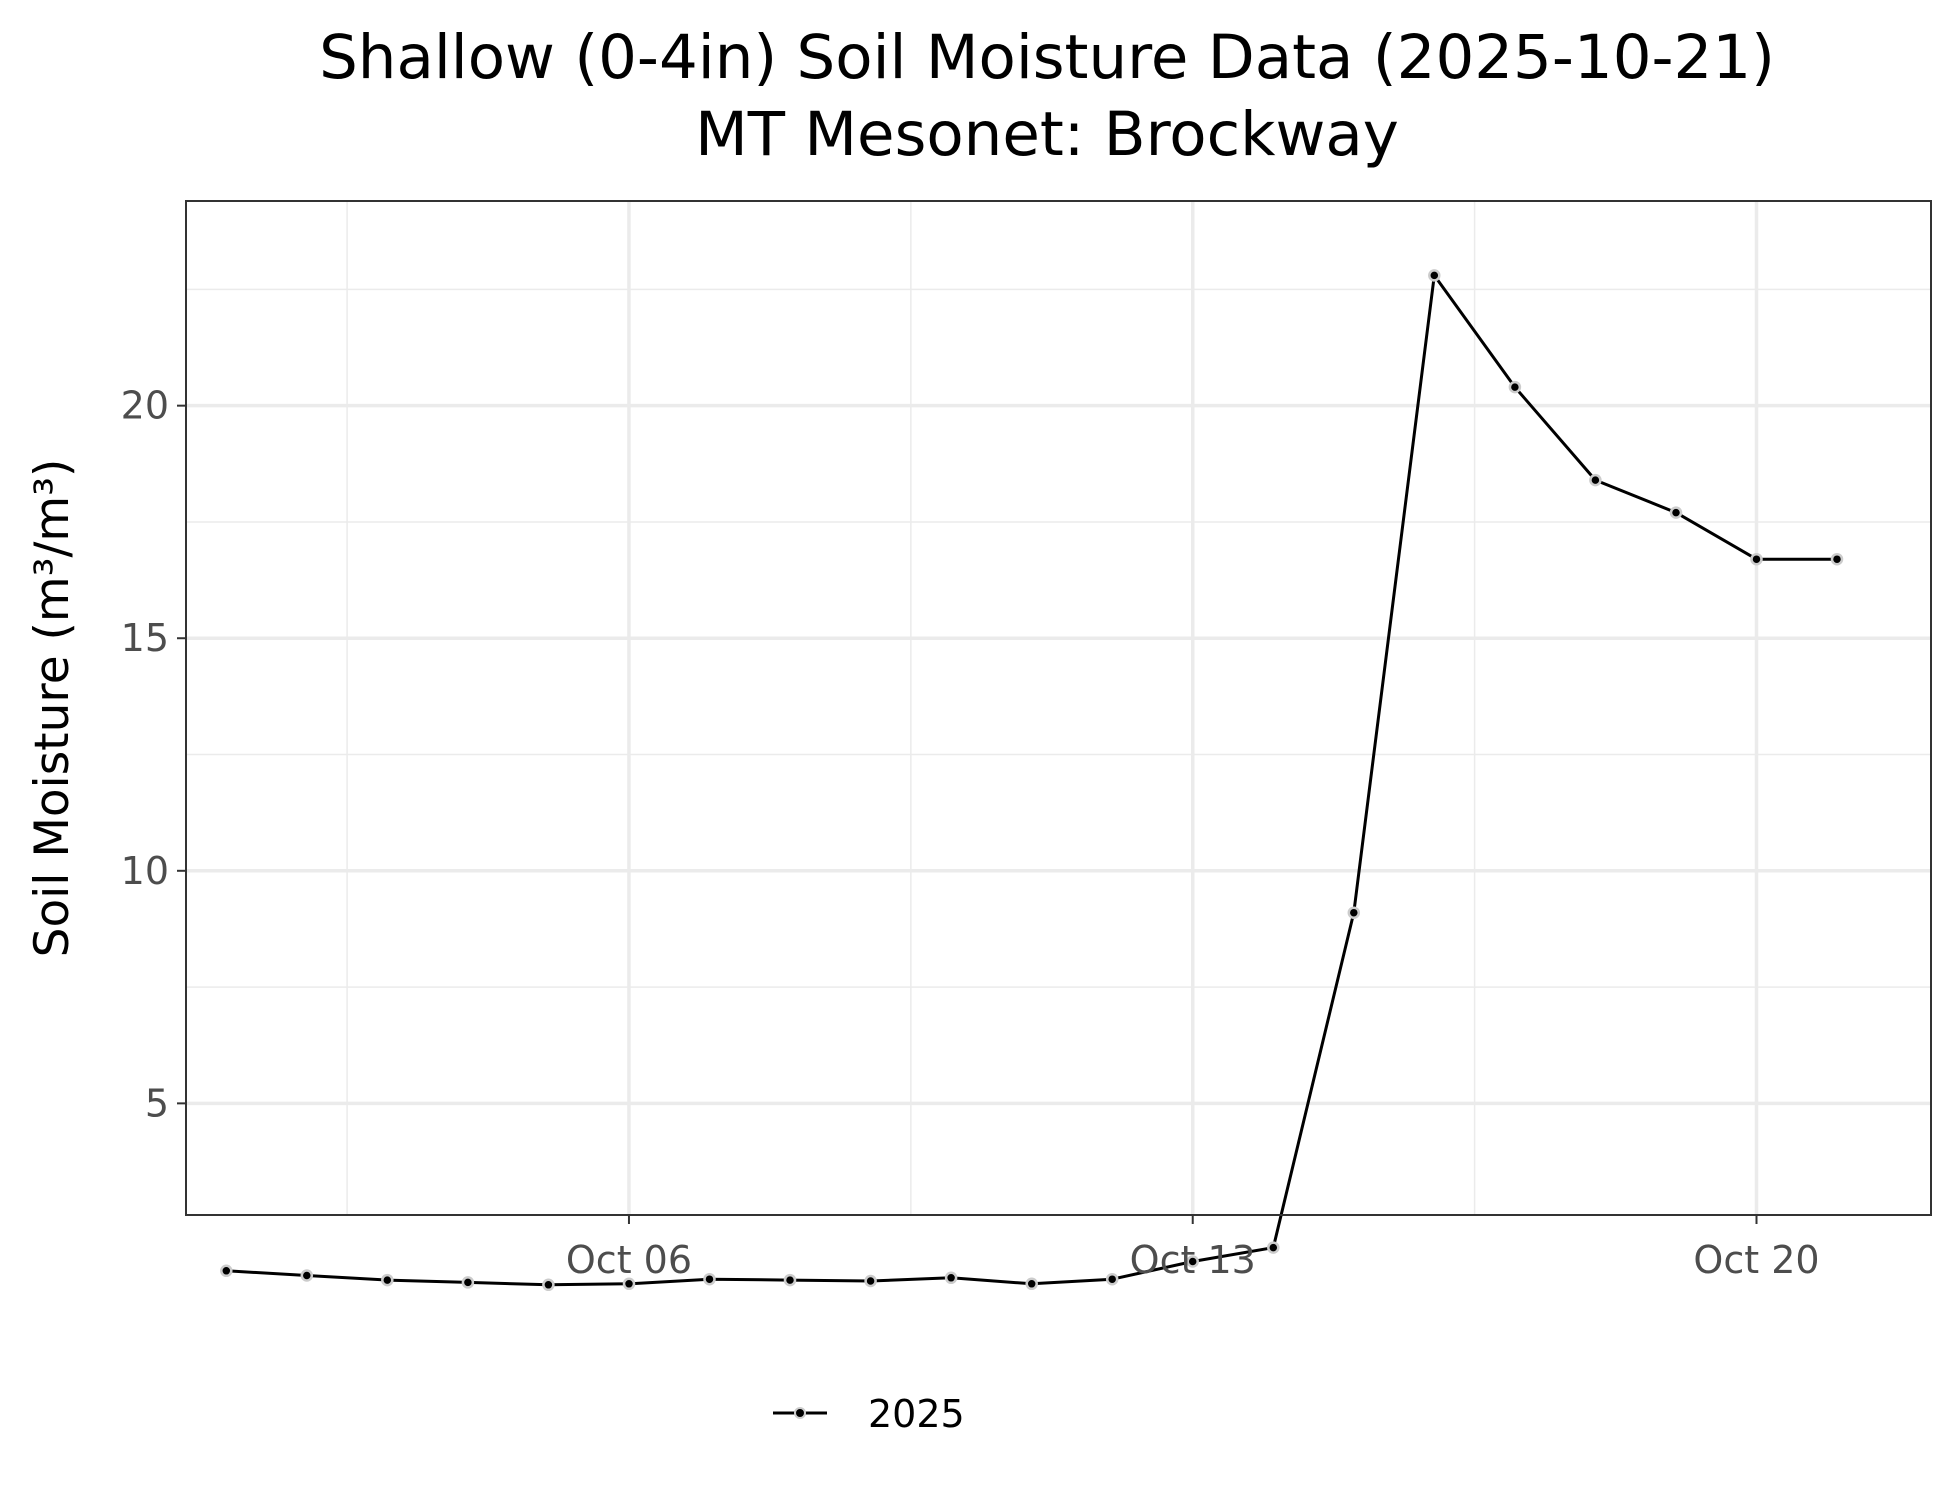 This screenshot has height=1500, width=1950. I want to click on x-tick-label: Oct 20, so click(1756, 1260).